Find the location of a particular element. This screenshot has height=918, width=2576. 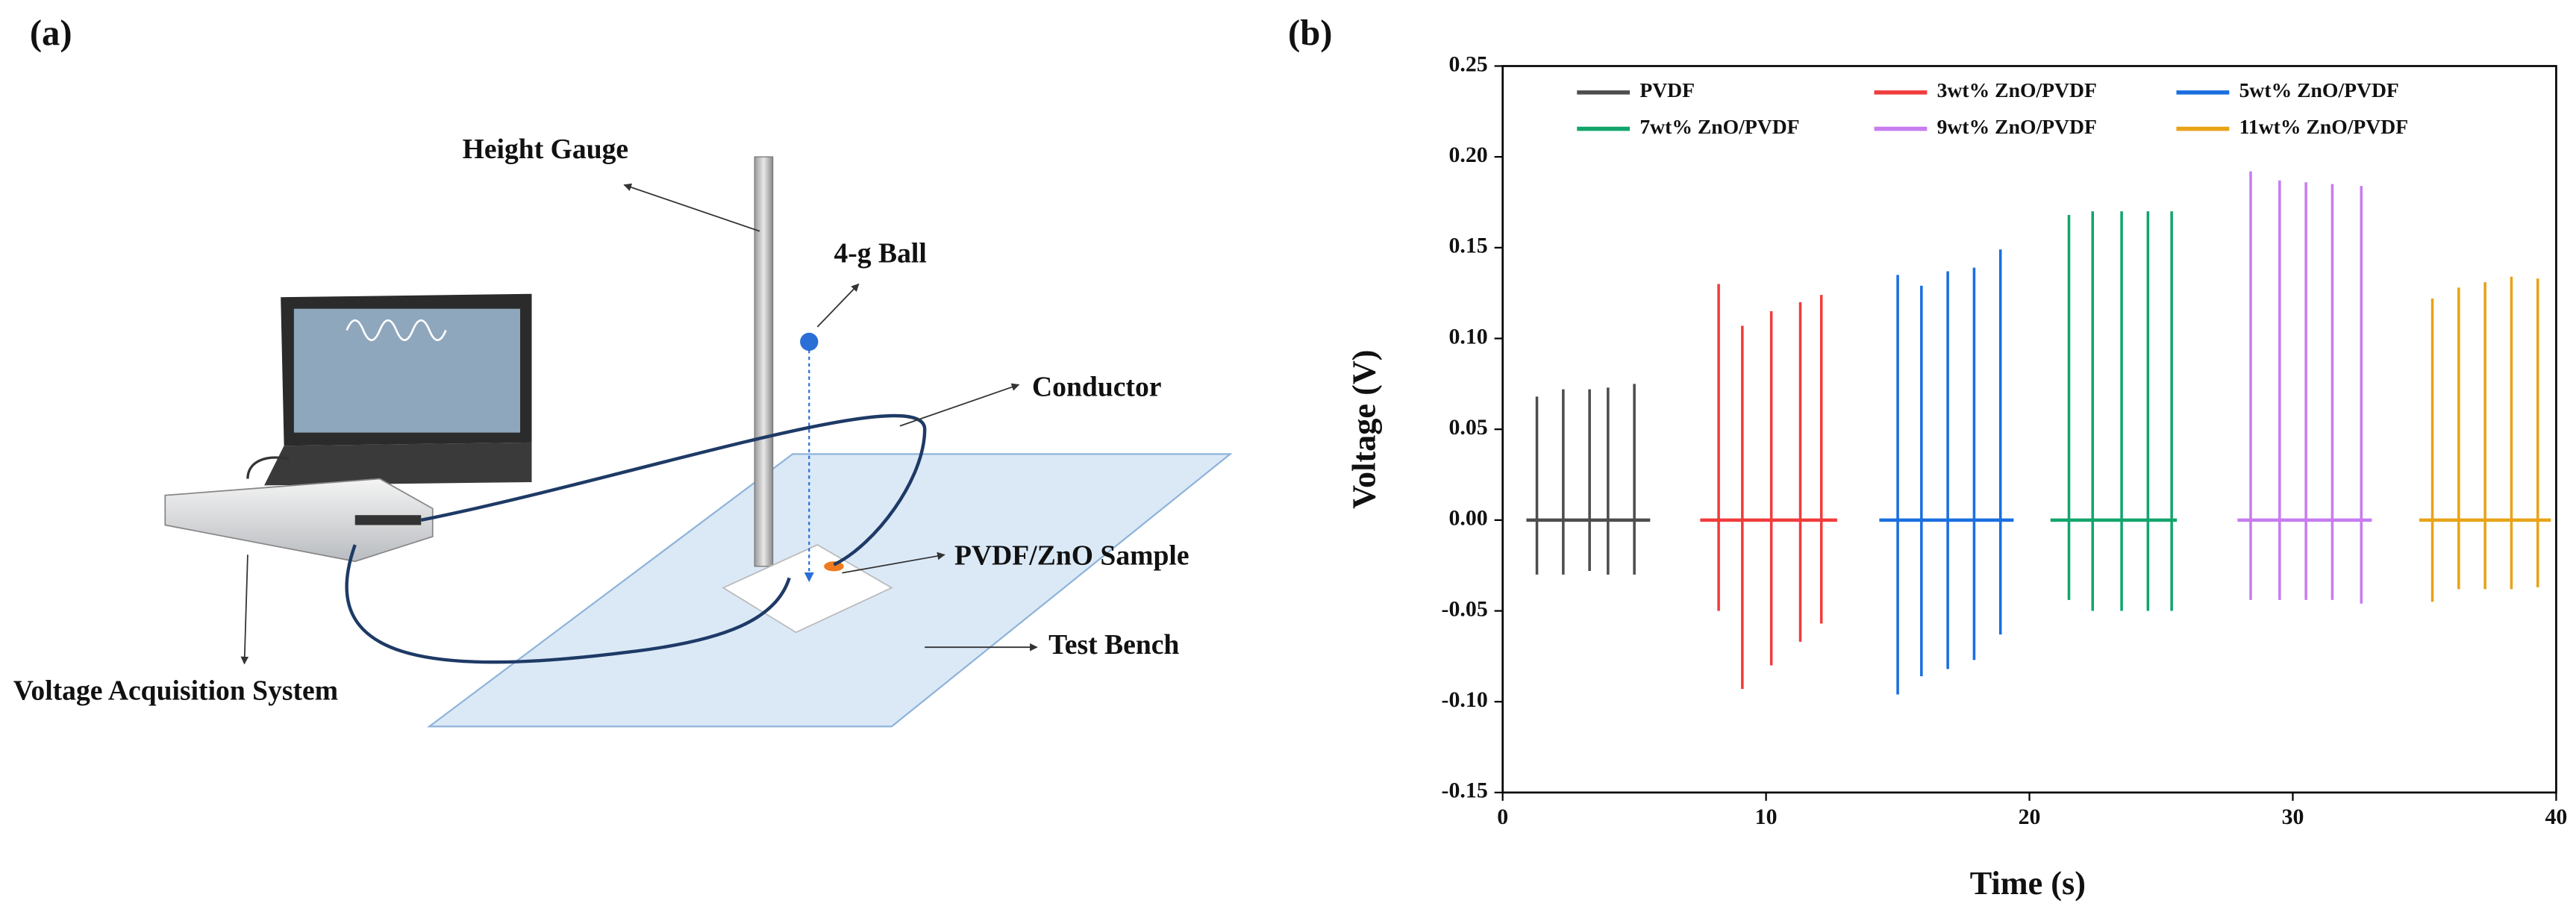

y-tick-label: -0.05 is located at coordinates (1465, 608).